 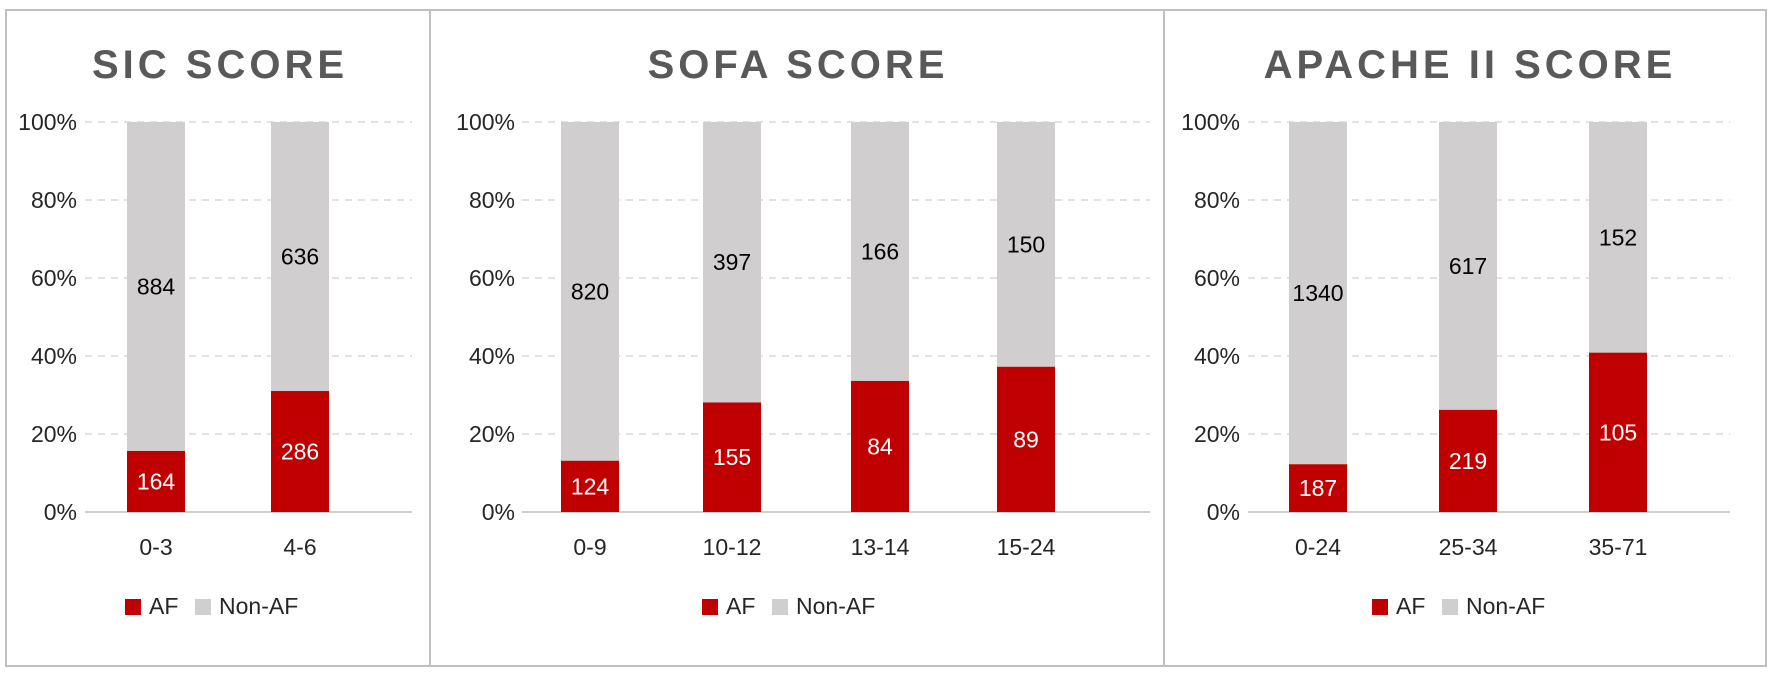 What do you see at coordinates (299, 547) in the screenshot?
I see `x-tick-label: 4-6` at bounding box center [299, 547].